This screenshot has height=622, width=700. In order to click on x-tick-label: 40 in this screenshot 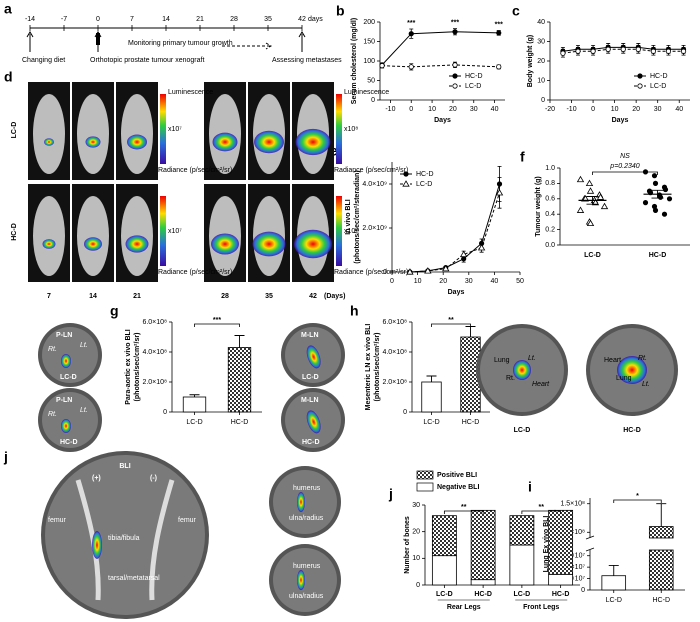, I will do `click(495, 281)`.